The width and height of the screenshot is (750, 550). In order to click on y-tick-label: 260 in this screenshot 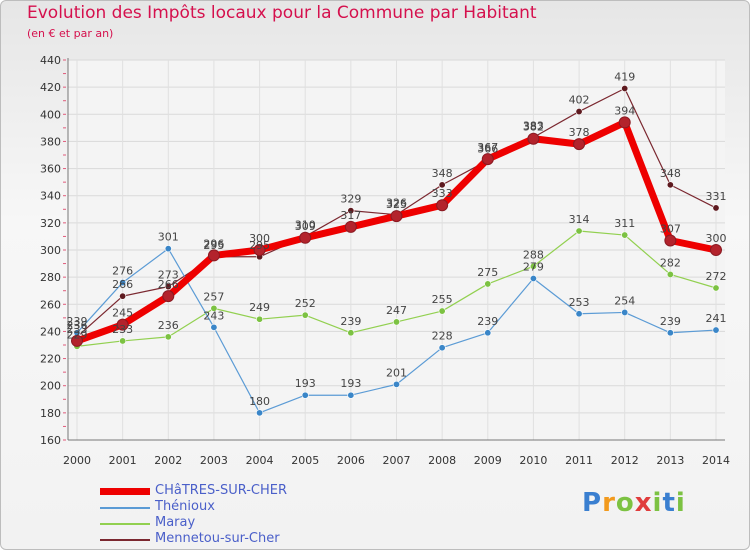, I will do `click(50, 304)`.